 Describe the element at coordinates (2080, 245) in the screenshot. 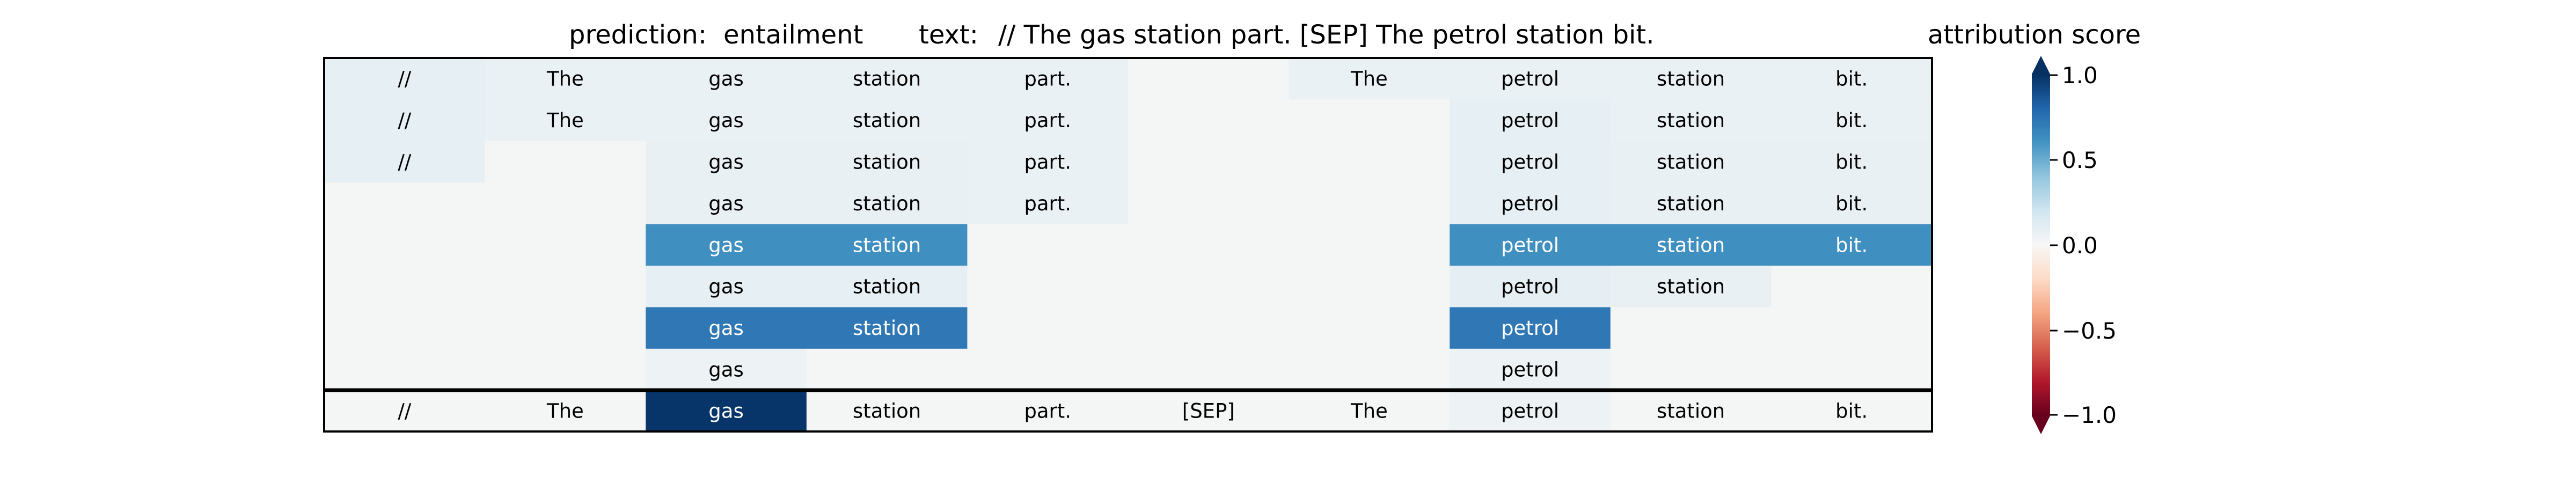

I see `colorbar-tick-label: 0.0` at that location.